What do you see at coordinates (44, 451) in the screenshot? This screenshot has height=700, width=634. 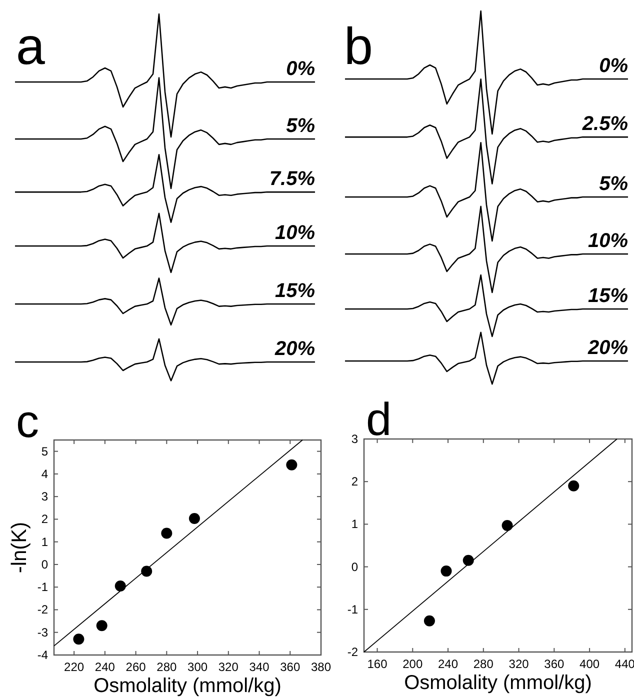 I see `y-tick-label: 5` at bounding box center [44, 451].